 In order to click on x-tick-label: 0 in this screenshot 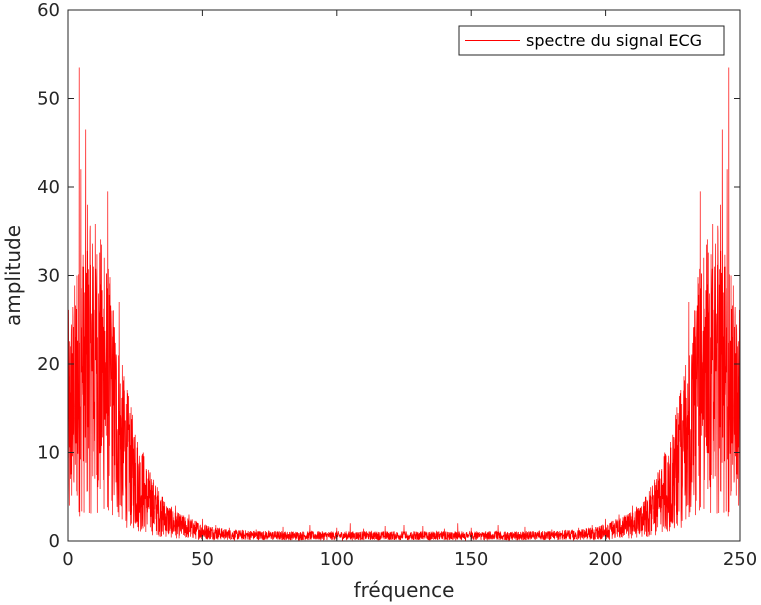, I will do `click(67, 559)`.